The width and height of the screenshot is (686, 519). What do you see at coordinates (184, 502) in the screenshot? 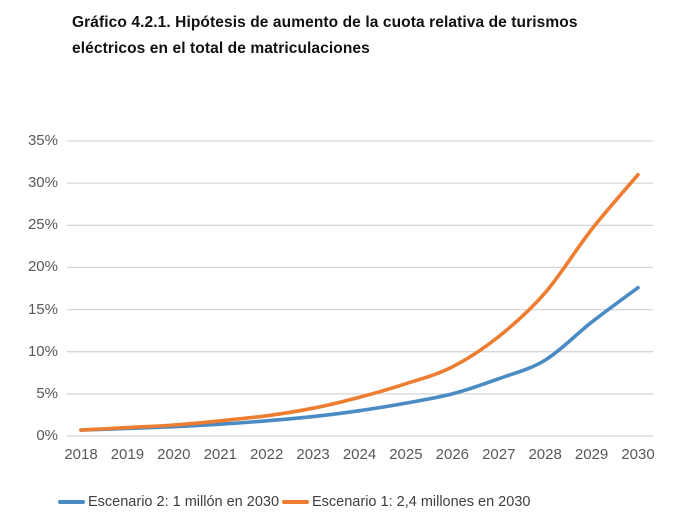
I see `legend-label-escenario-2: Escenario 2: 1 millón en 2030` at bounding box center [184, 502].